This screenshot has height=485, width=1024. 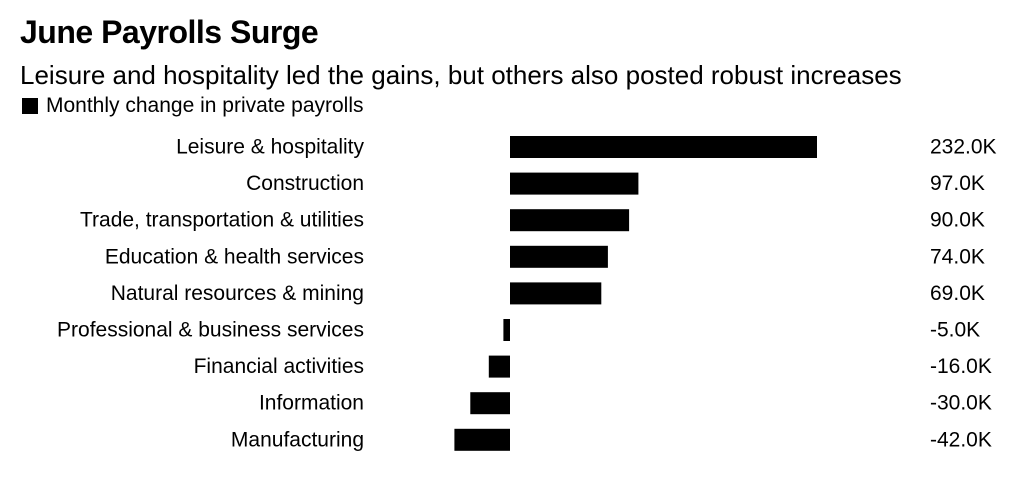 I want to click on value-label: -42.0K, so click(x=961, y=439).